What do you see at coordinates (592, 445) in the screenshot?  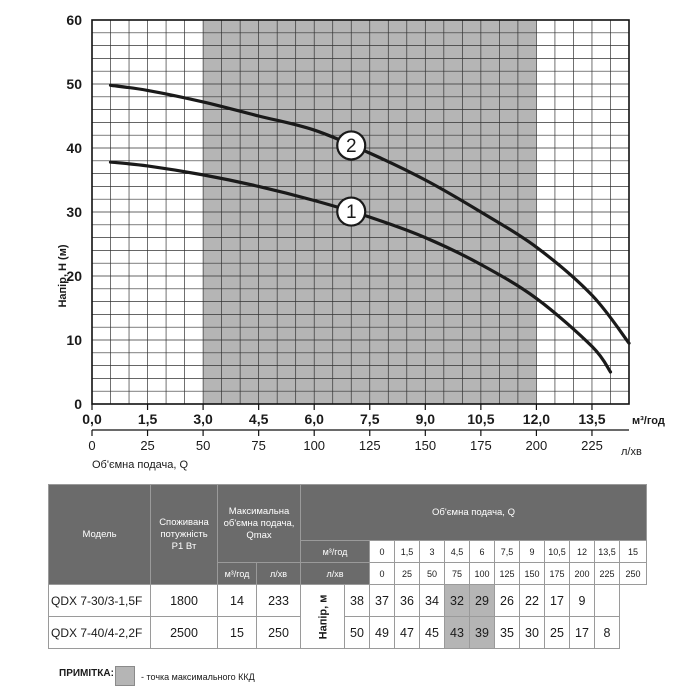 I see `secondary-tick-label: 225` at bounding box center [592, 445].